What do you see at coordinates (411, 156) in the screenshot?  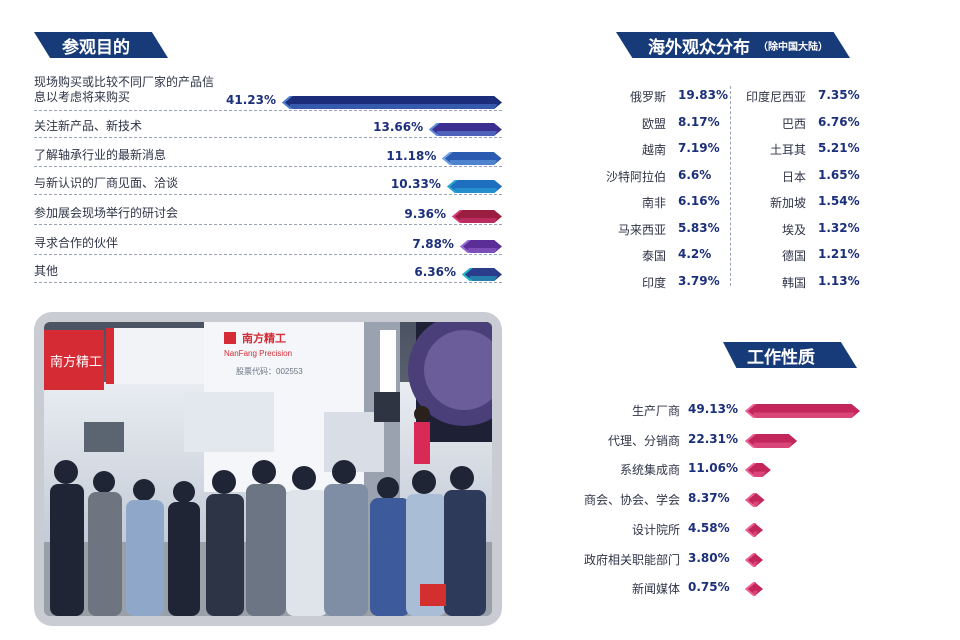 I see `purpose-value-label: 11.18%` at bounding box center [411, 156].